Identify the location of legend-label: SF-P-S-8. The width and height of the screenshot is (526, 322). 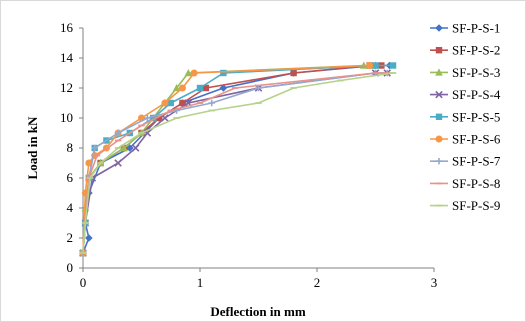
(476, 183).